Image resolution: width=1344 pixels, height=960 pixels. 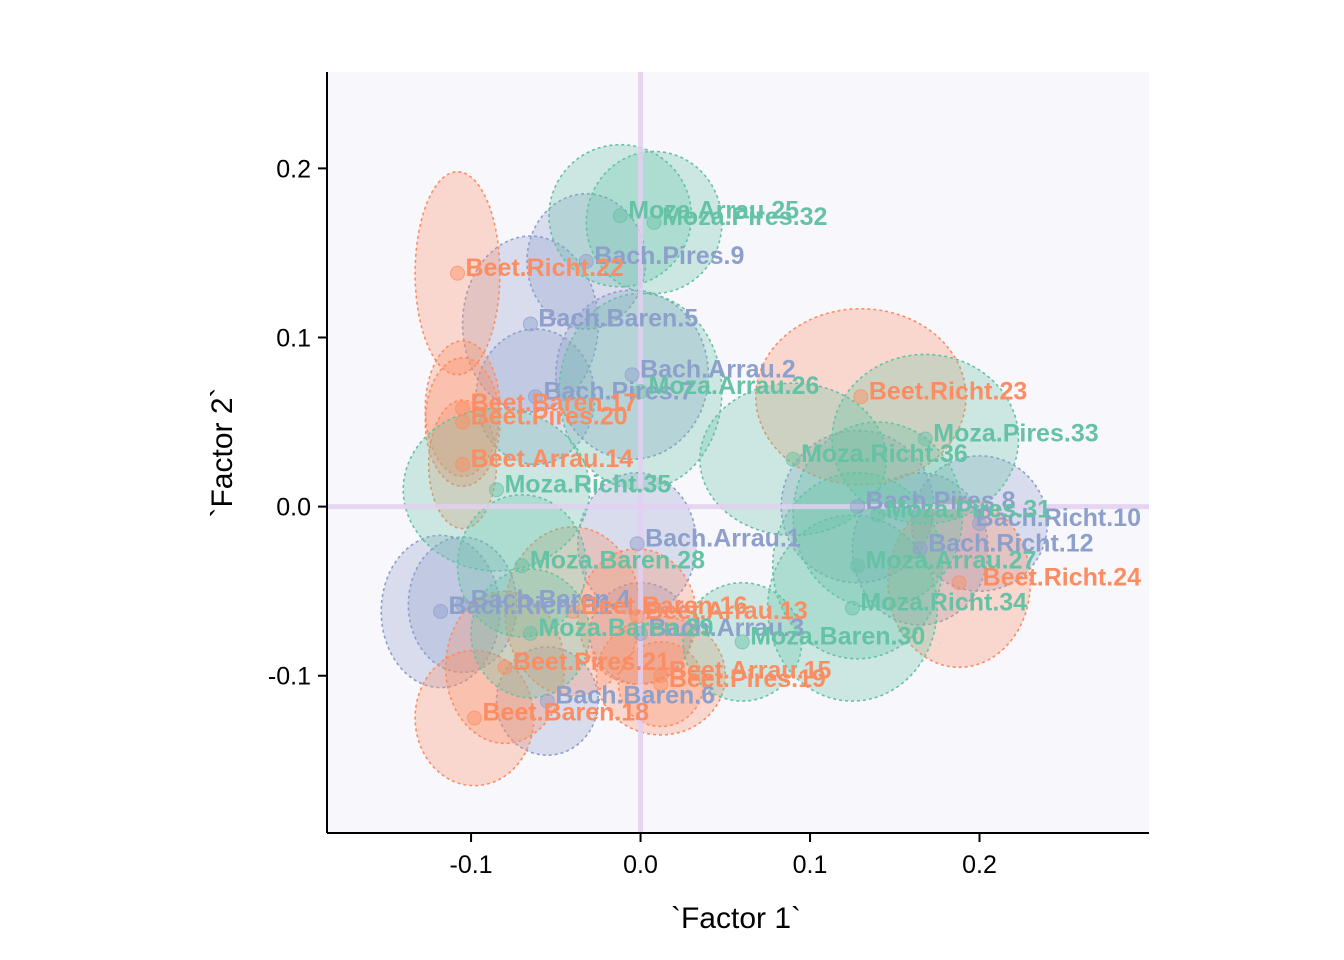 I want to click on point-label: Beet.Arrau.13, so click(x=726, y=611).